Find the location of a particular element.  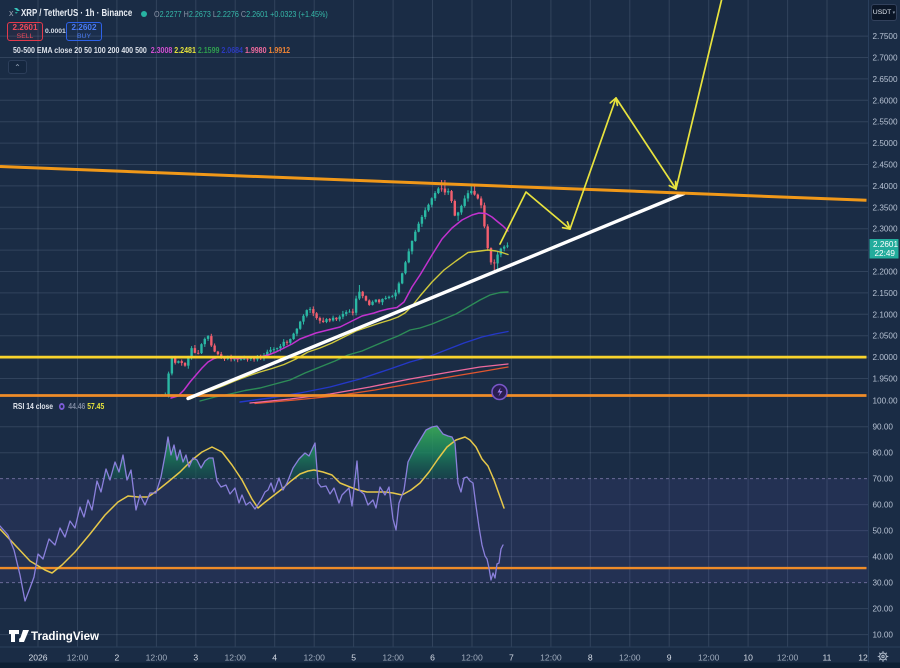

svg-text: 60.00 is located at coordinates (883, 505).